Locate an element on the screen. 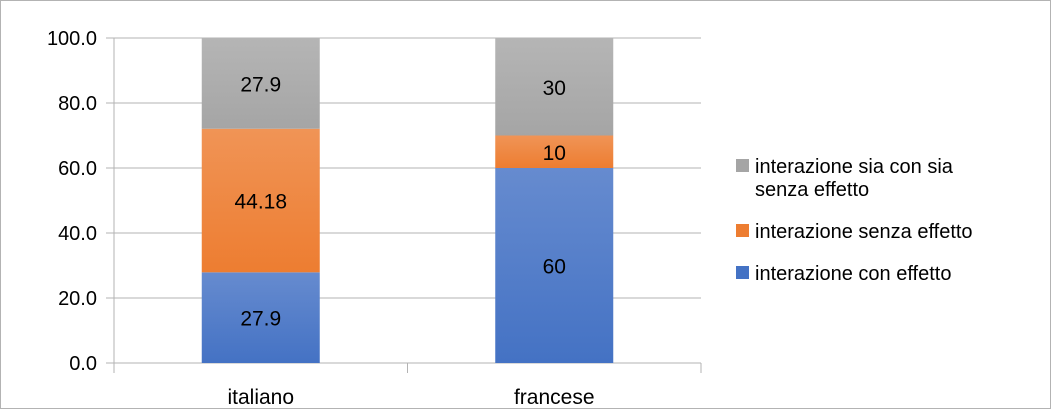 Image resolution: width=1051 pixels, height=410 pixels. data-label: 44.18 is located at coordinates (260, 202).